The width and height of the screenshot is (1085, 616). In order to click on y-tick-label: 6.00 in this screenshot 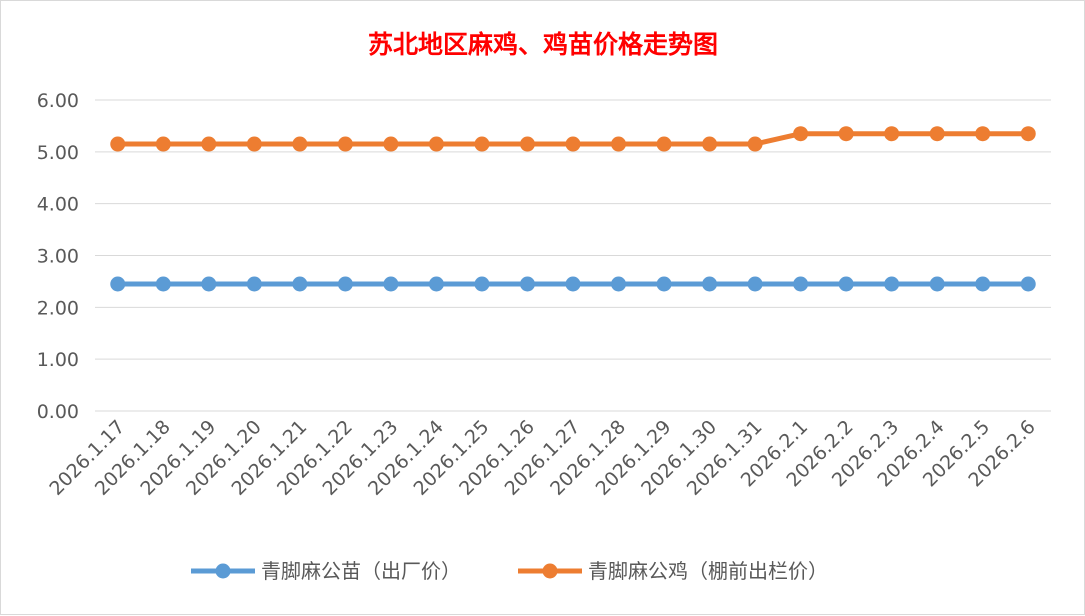, I will do `click(58, 101)`.